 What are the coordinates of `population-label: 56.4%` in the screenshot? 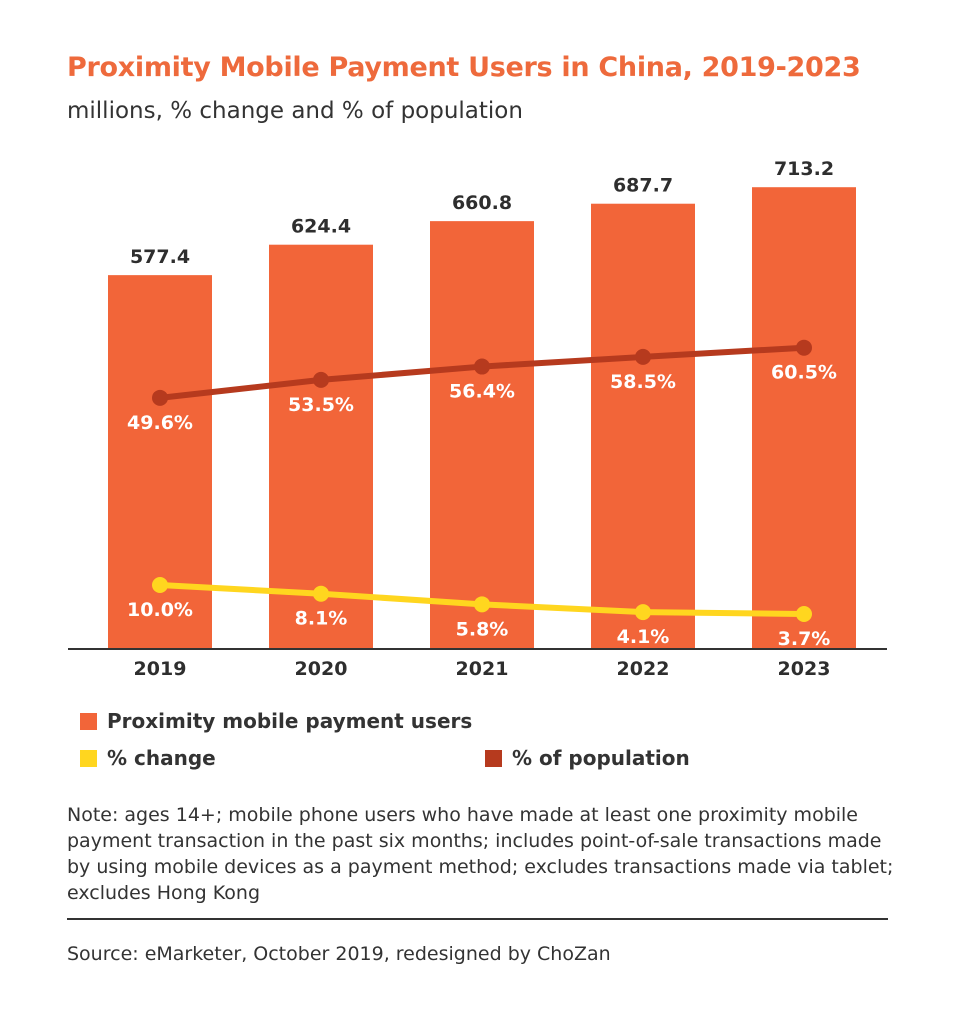 It's located at (482, 392).